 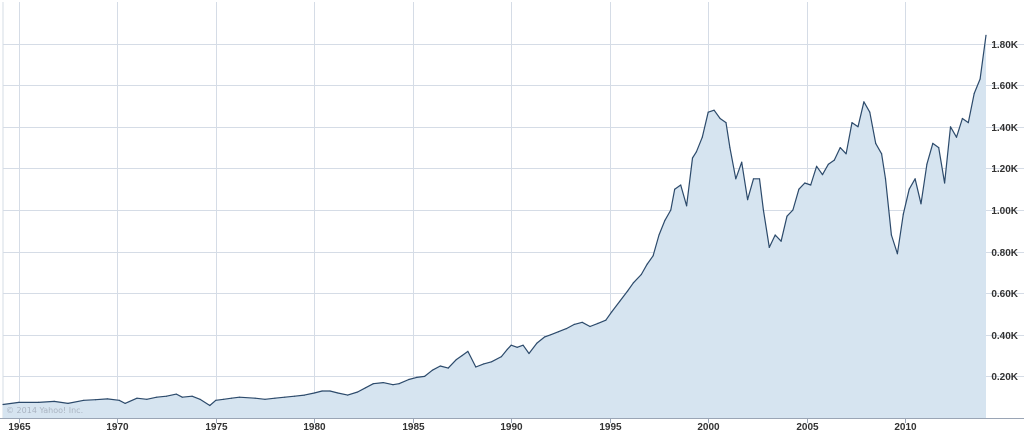 I want to click on y-tick-label-600: 0.60K, so click(x=1004, y=294).